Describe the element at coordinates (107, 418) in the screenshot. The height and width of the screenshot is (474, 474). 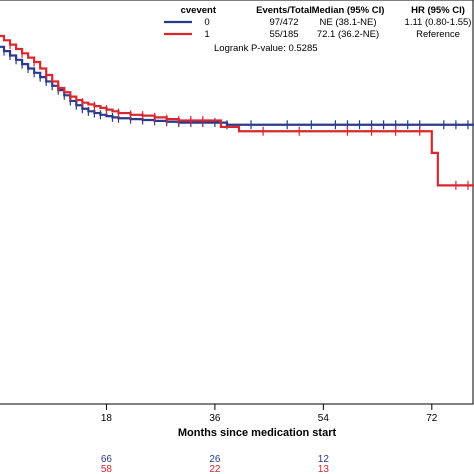
I see `x-tick-label: 18` at that location.